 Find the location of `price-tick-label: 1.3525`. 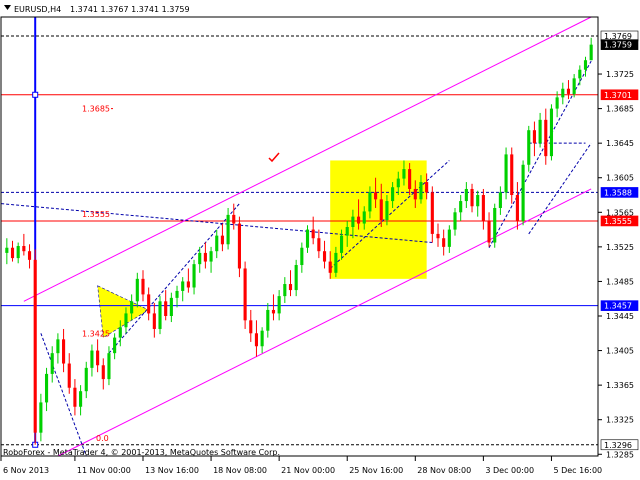

price-tick-label: 1.3525 is located at coordinates (620, 247).